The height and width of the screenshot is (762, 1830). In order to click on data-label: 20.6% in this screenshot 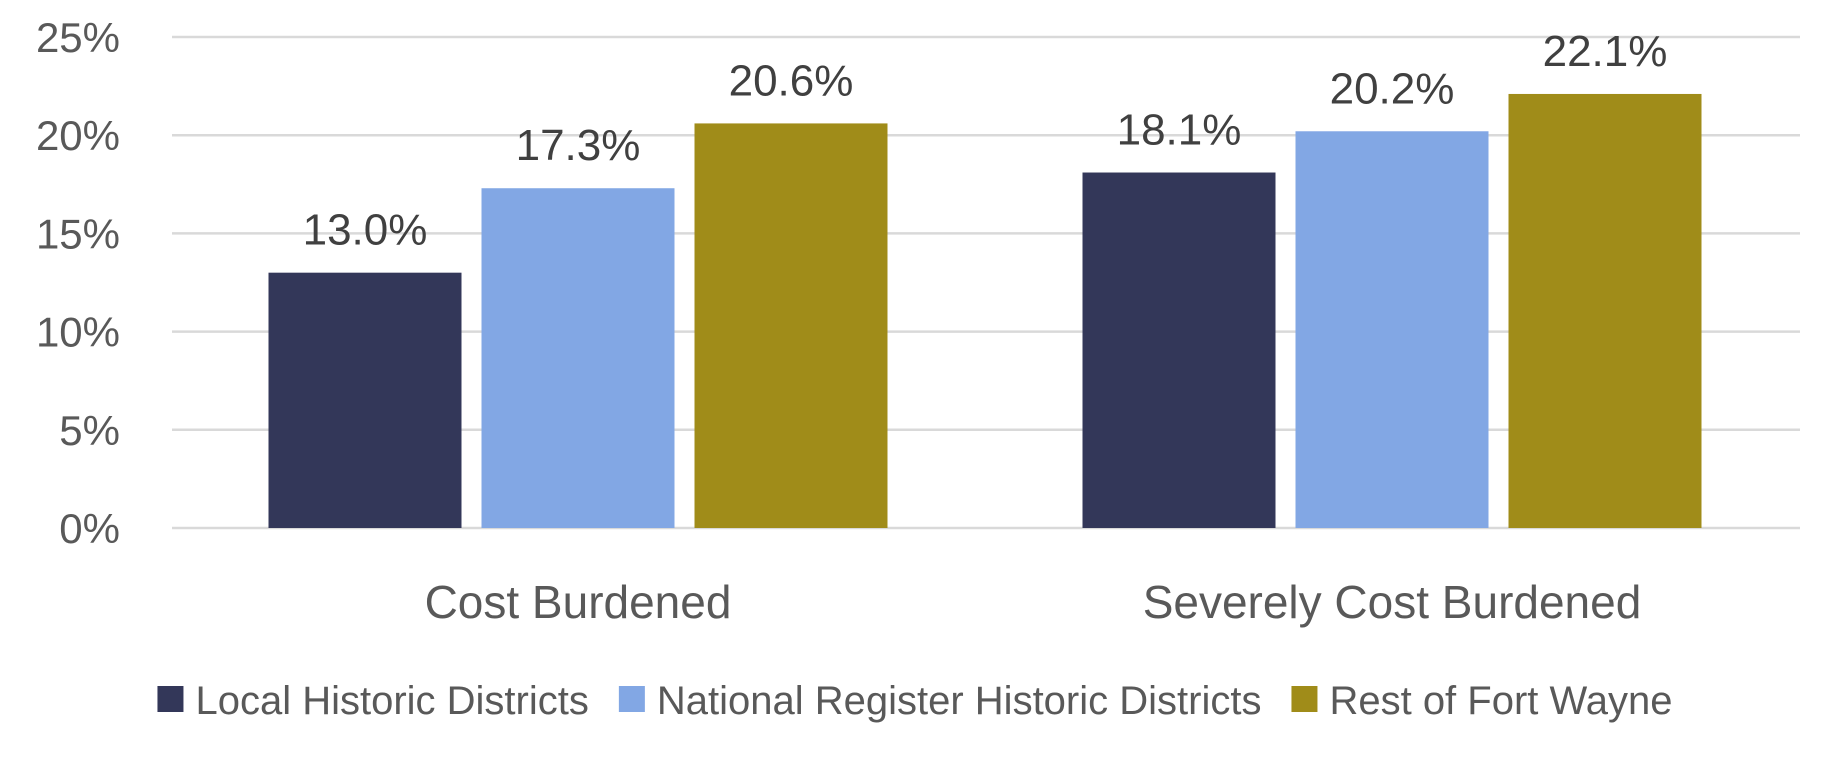, I will do `click(791, 80)`.